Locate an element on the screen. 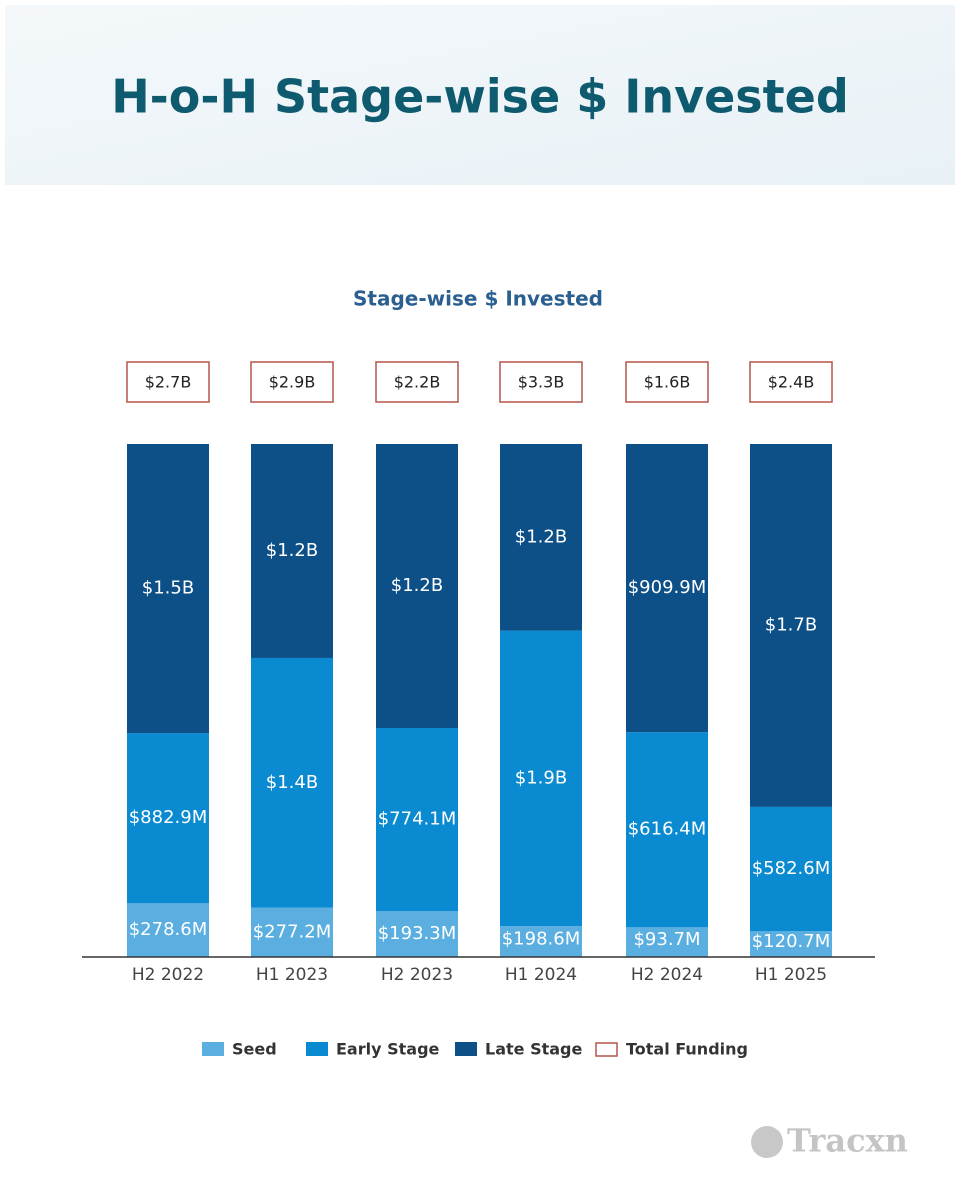 This screenshot has height=1204, width=960. total-label: $2.2B is located at coordinates (417, 382).